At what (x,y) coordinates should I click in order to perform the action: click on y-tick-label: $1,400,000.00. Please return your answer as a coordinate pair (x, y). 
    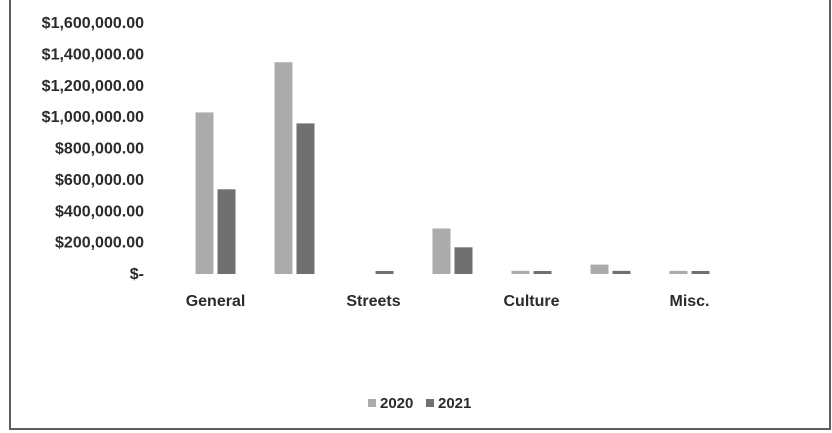
    Looking at the image, I should click on (93, 54).